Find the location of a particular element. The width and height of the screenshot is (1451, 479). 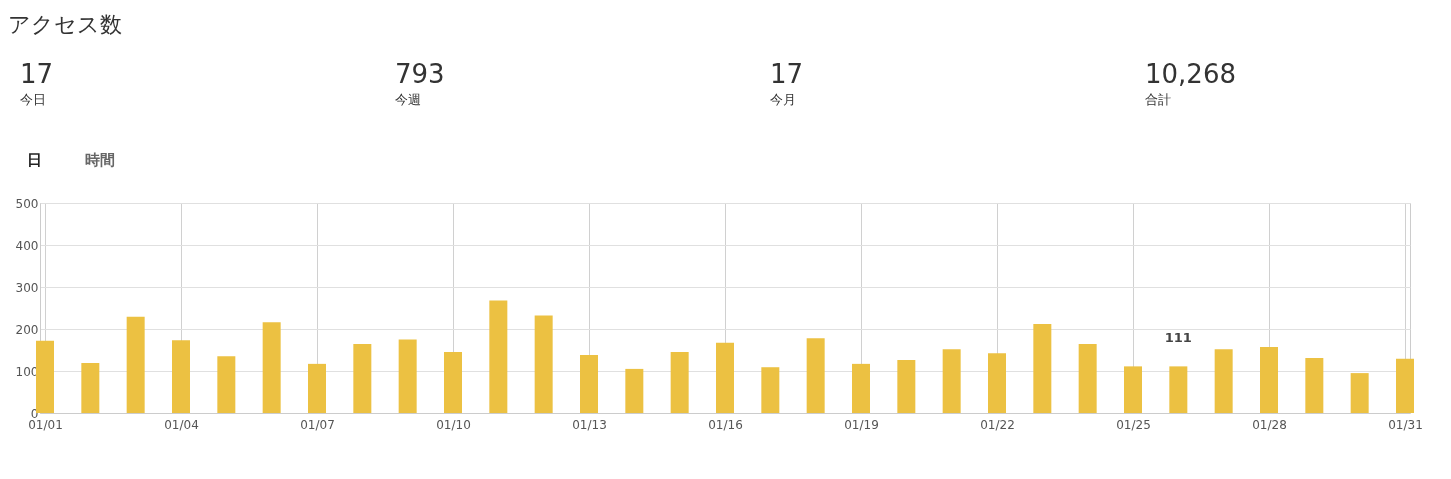

text: 時間 is located at coordinates (100, 159).